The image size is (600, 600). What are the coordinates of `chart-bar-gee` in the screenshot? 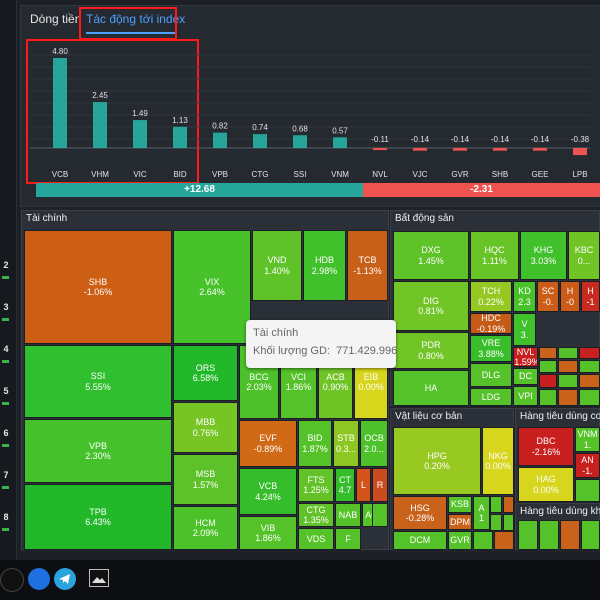 It's located at (540, 149).